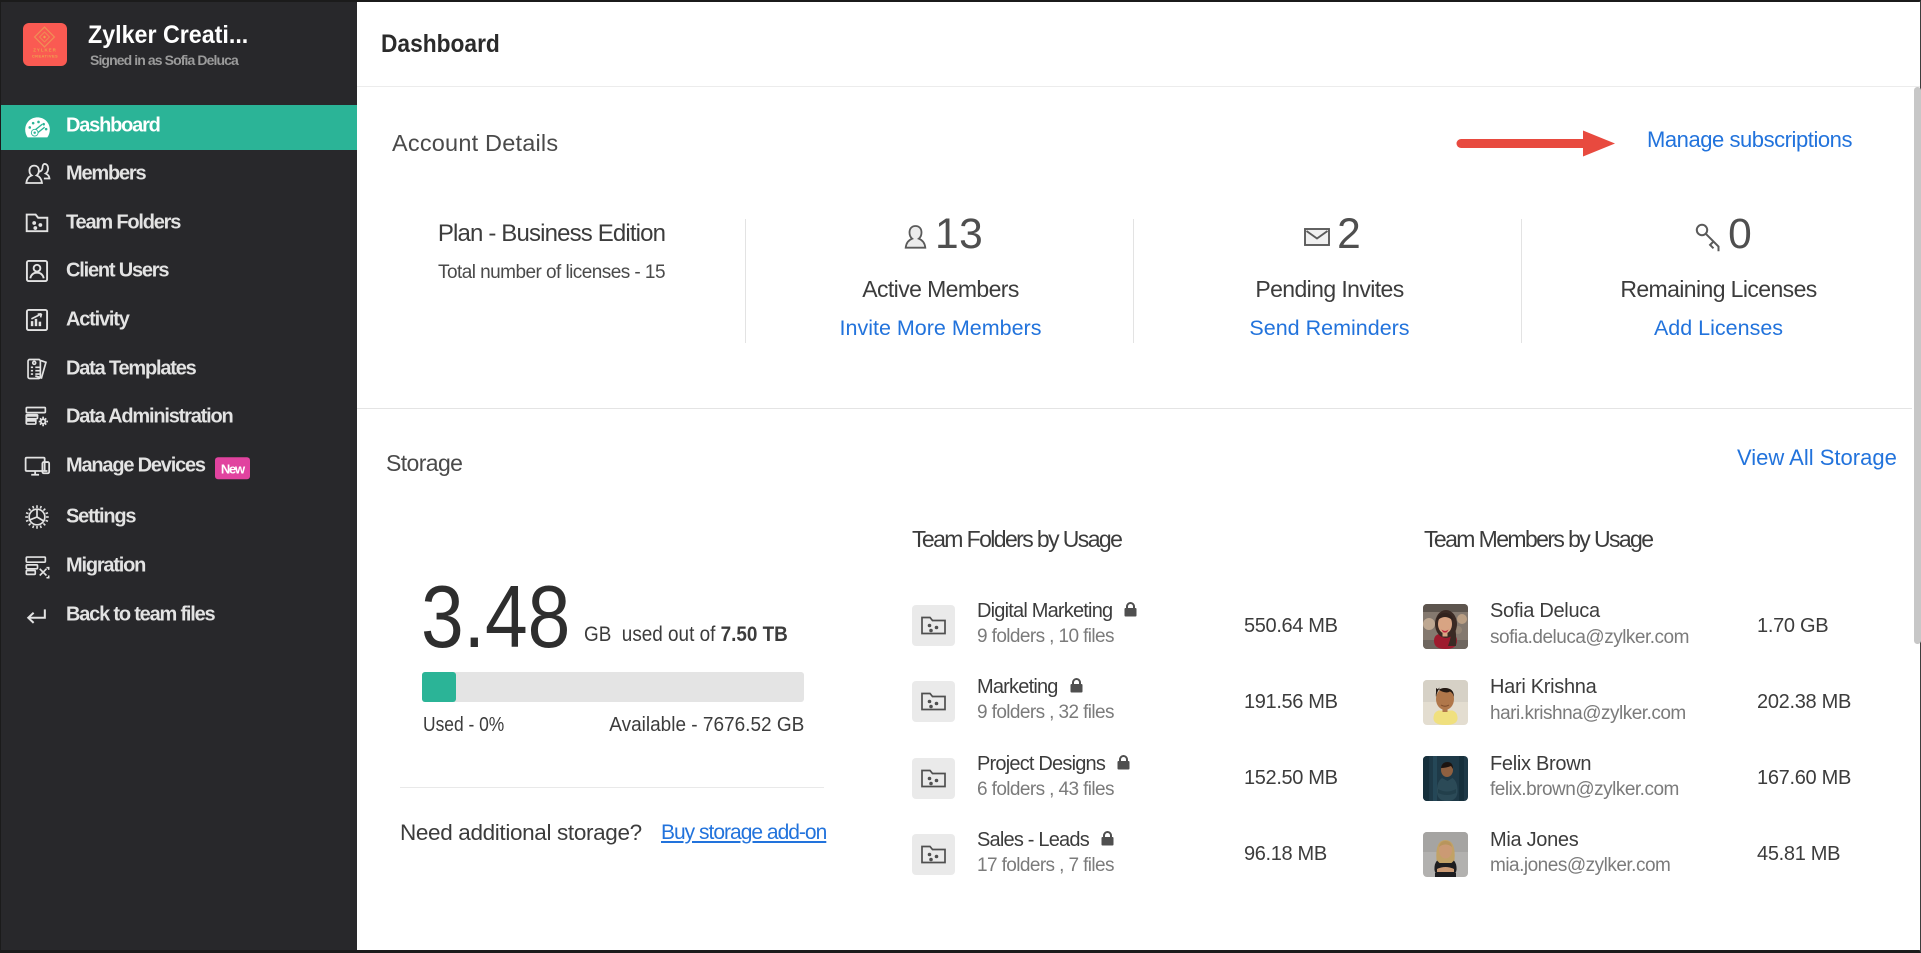 This screenshot has height=953, width=1921. Describe the element at coordinates (45, 50) in the screenshot. I see `svg-text: ZYLKER` at that location.